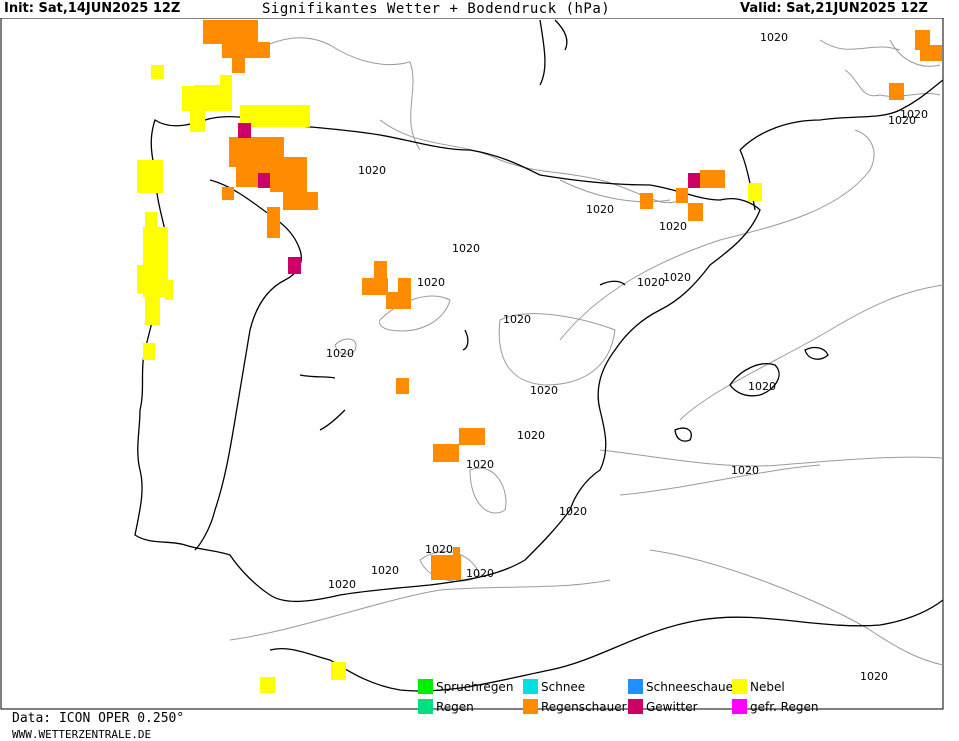 This screenshot has width=959, height=741. I want to click on legend-label: Regen, so click(455, 706).